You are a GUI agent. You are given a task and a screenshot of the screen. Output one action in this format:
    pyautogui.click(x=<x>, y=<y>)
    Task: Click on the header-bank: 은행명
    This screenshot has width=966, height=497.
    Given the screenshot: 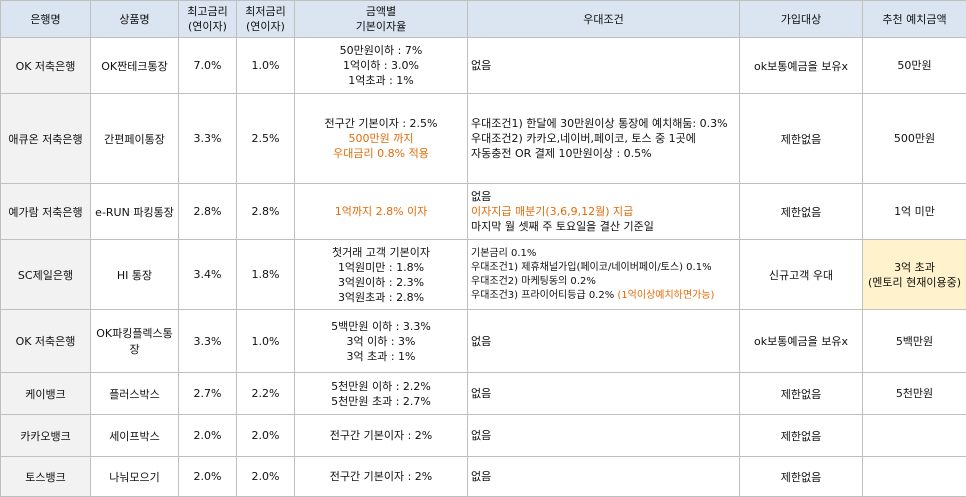 What is the action you would take?
    pyautogui.click(x=46, y=19)
    